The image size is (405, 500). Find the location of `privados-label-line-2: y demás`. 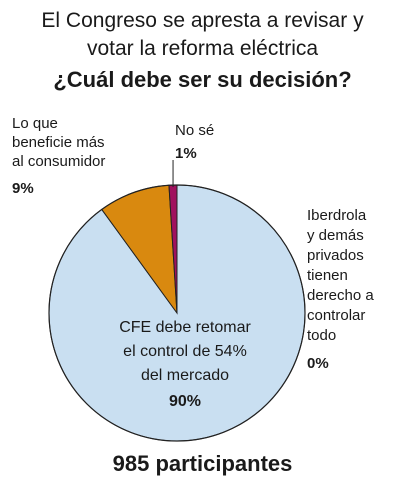

privados-label-line-2: y demás is located at coordinates (335, 235).